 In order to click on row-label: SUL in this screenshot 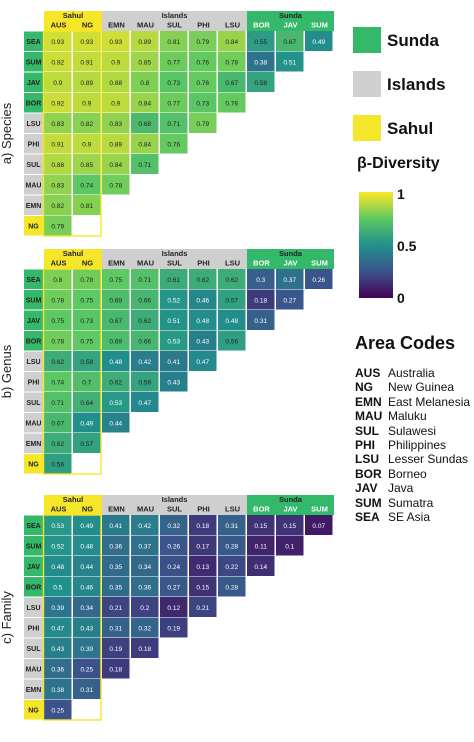, I will do `click(34, 403)`.